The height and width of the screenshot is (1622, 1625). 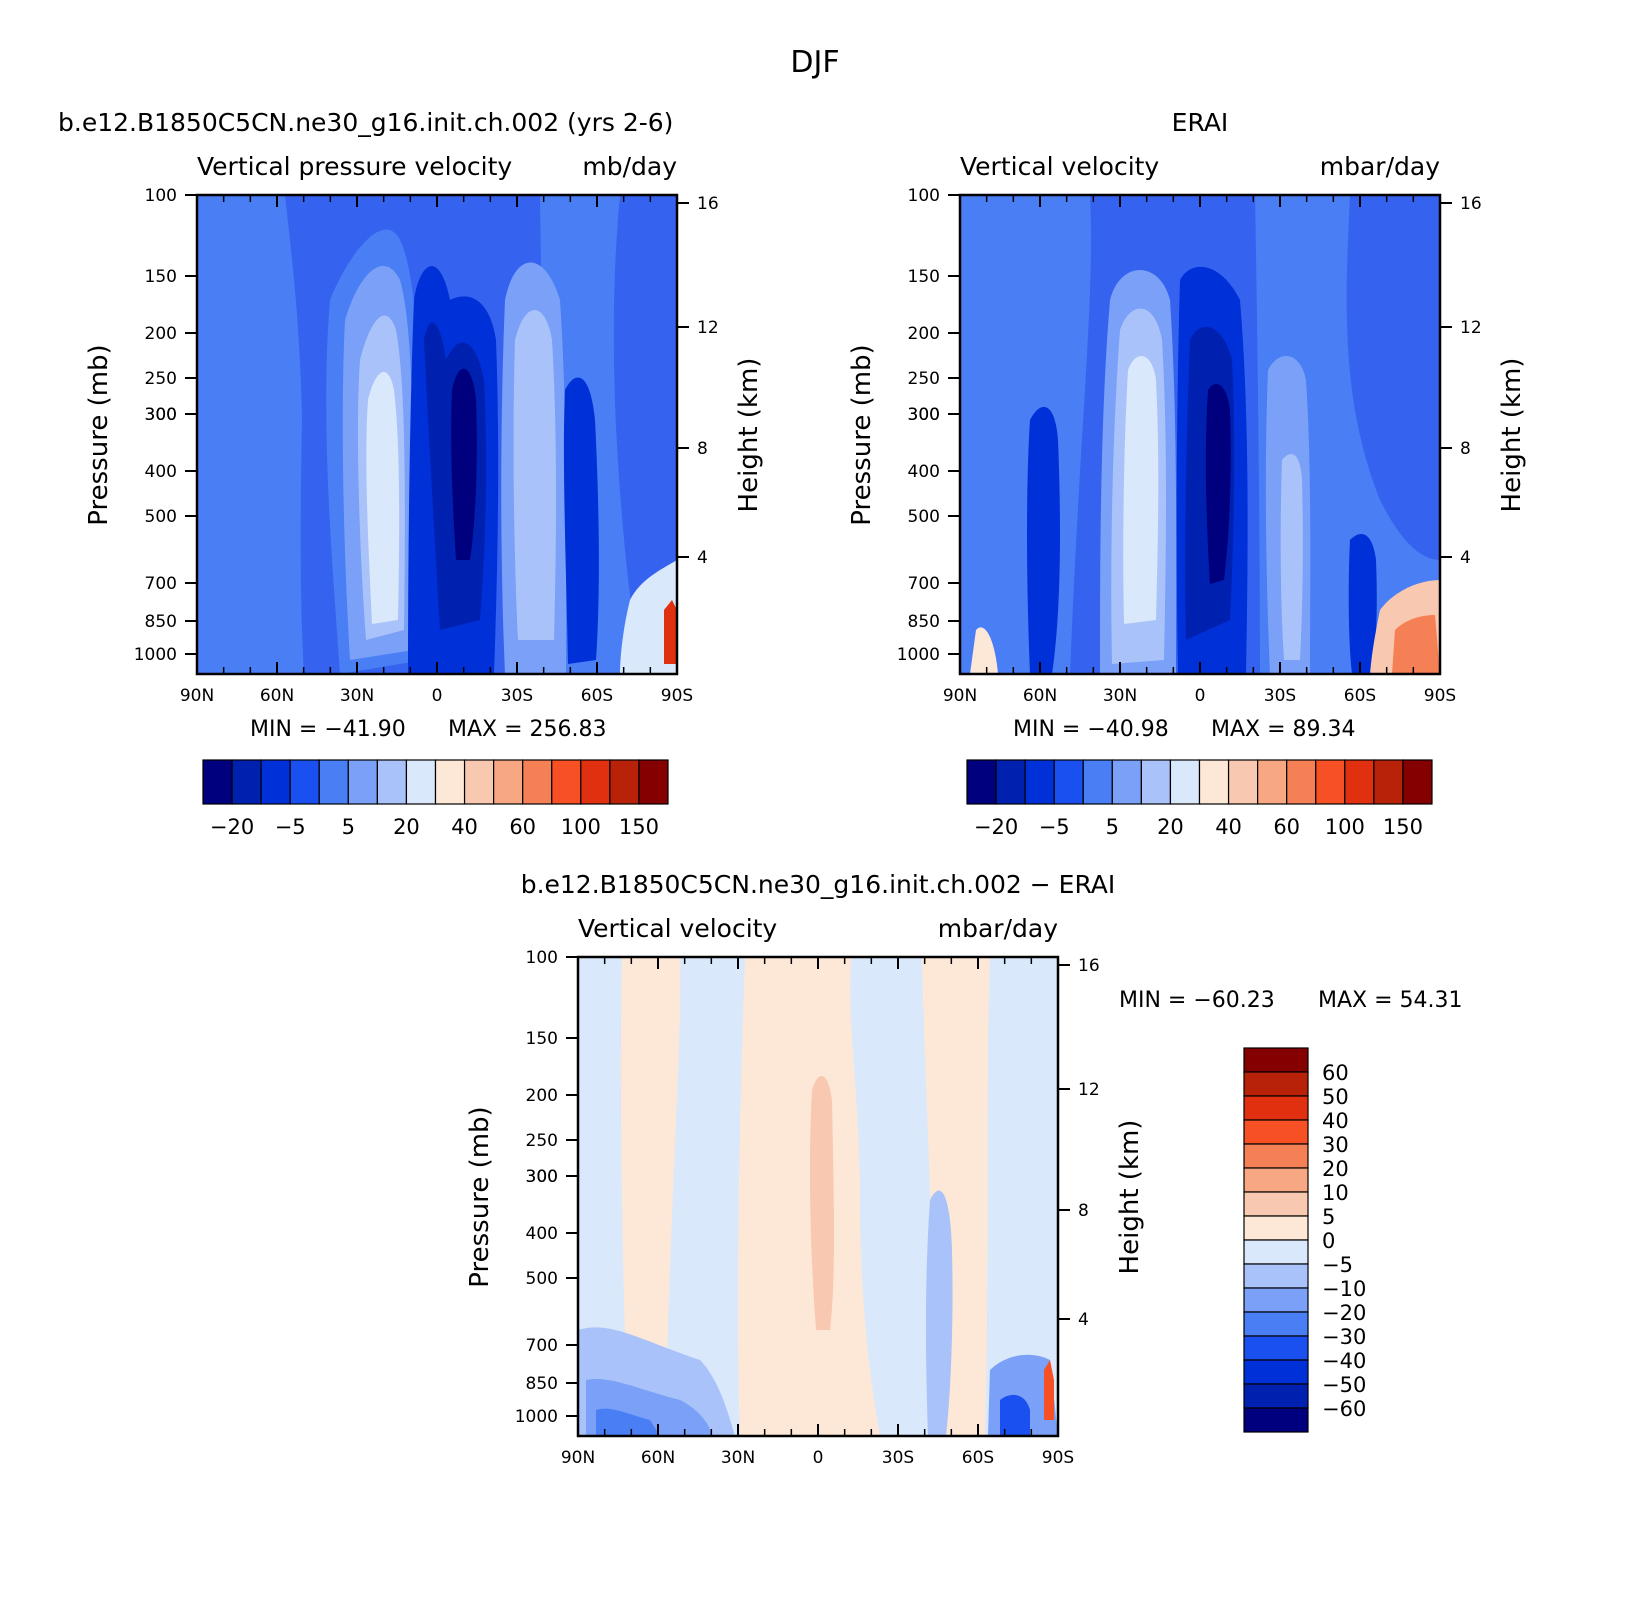 What do you see at coordinates (1200, 434) in the screenshot?
I see `panel-obs-field` at bounding box center [1200, 434].